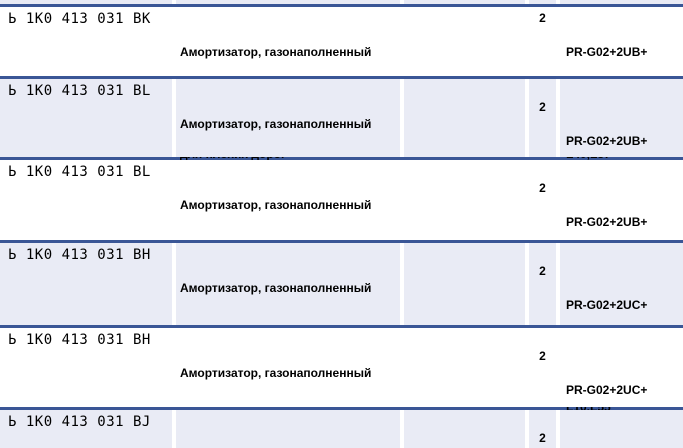 This screenshot has width=683, height=448. I want to click on pr-codes-cell: PR-G02+2UB+ L06,L07,L13, L40,L57, so click(621, 84).